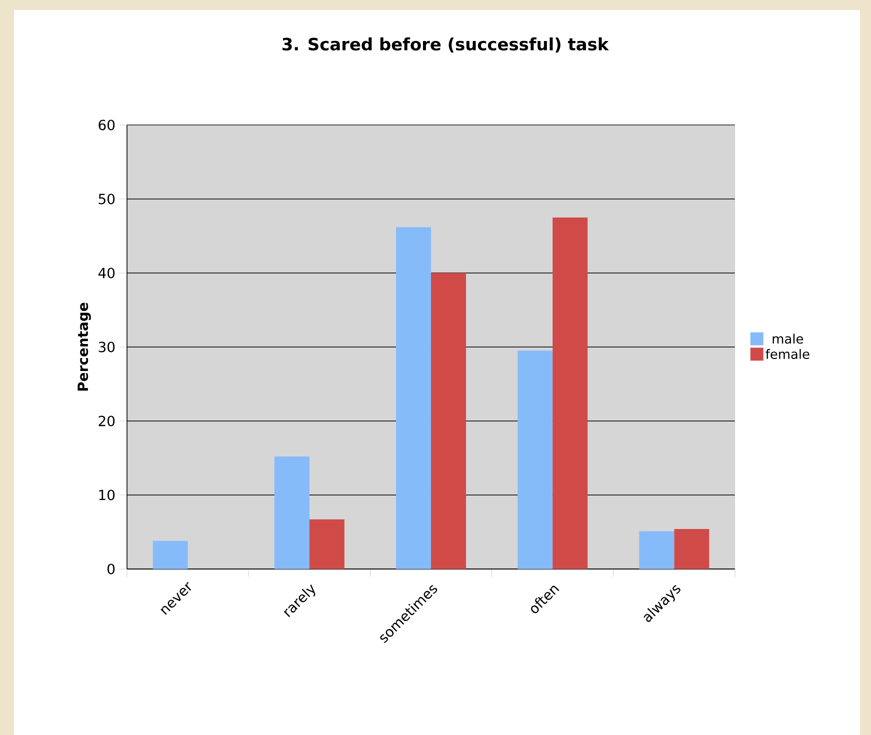 The height and width of the screenshot is (735, 871). Describe the element at coordinates (84, 346) in the screenshot. I see `y-axis-title: Percentage` at that location.